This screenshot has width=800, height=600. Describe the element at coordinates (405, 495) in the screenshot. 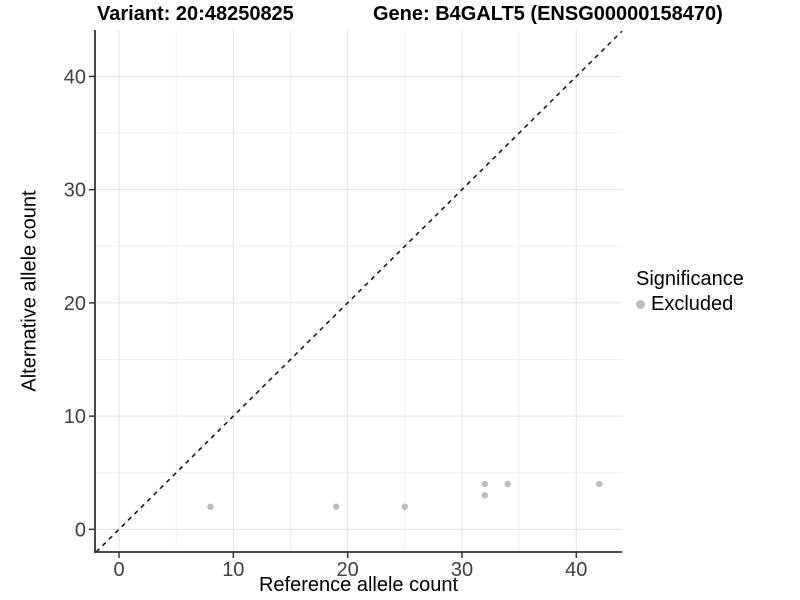

I see `series-excluded` at that location.